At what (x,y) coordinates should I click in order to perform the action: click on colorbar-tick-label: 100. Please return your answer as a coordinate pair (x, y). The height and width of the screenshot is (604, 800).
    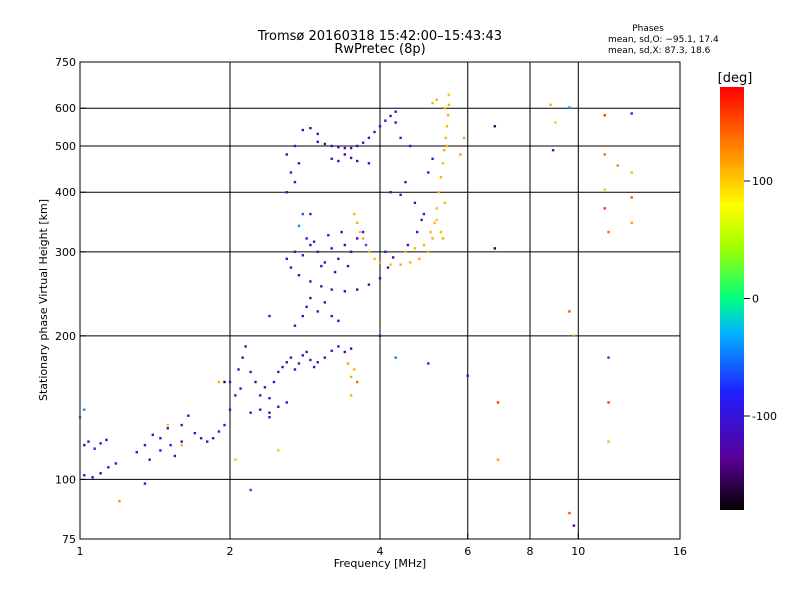
    Looking at the image, I should click on (762, 181).